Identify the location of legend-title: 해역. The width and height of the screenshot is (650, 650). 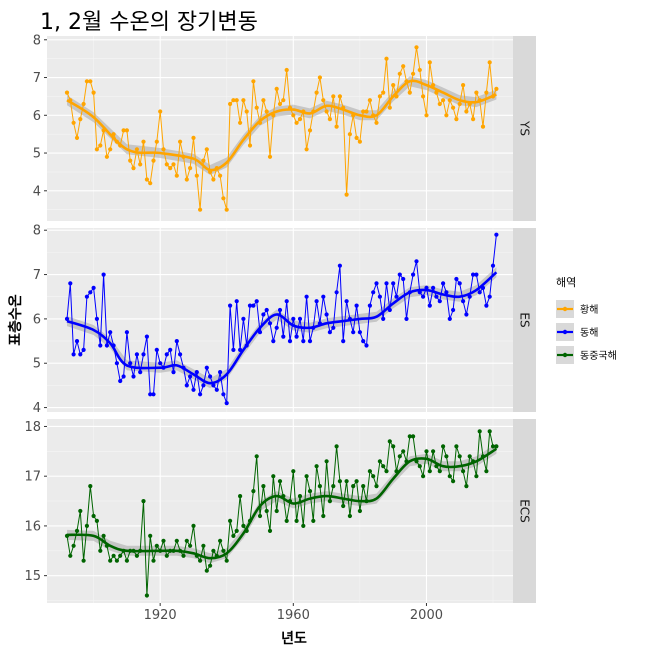
(566, 282).